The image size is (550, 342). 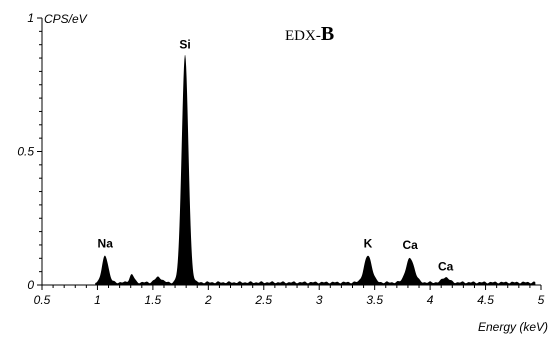 I want to click on x-tick-label: 2.5, so click(x=263, y=300).